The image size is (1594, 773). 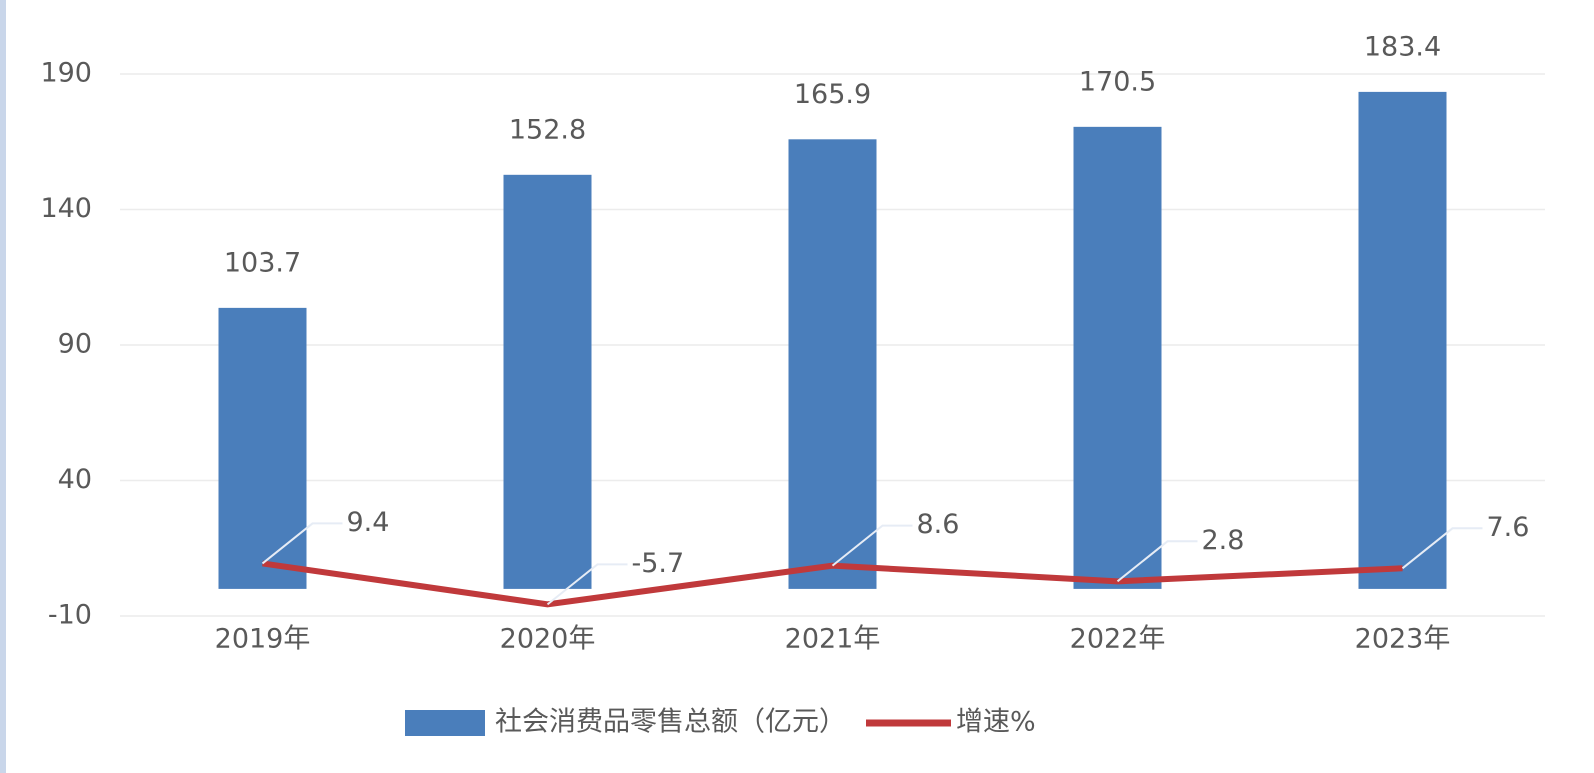 I want to click on y-tick-label: 190, so click(x=66, y=73).